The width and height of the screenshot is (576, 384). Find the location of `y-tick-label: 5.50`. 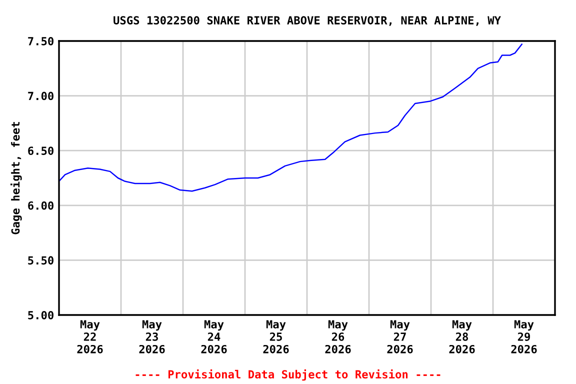

y-tick-label: 5.50 is located at coordinates (41, 260).